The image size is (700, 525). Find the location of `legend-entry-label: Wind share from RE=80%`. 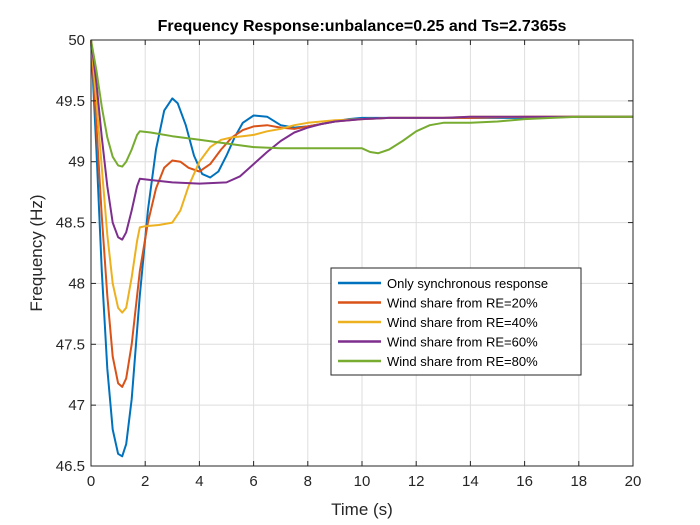

legend-entry-label: Wind share from RE=80% is located at coordinates (462, 361).